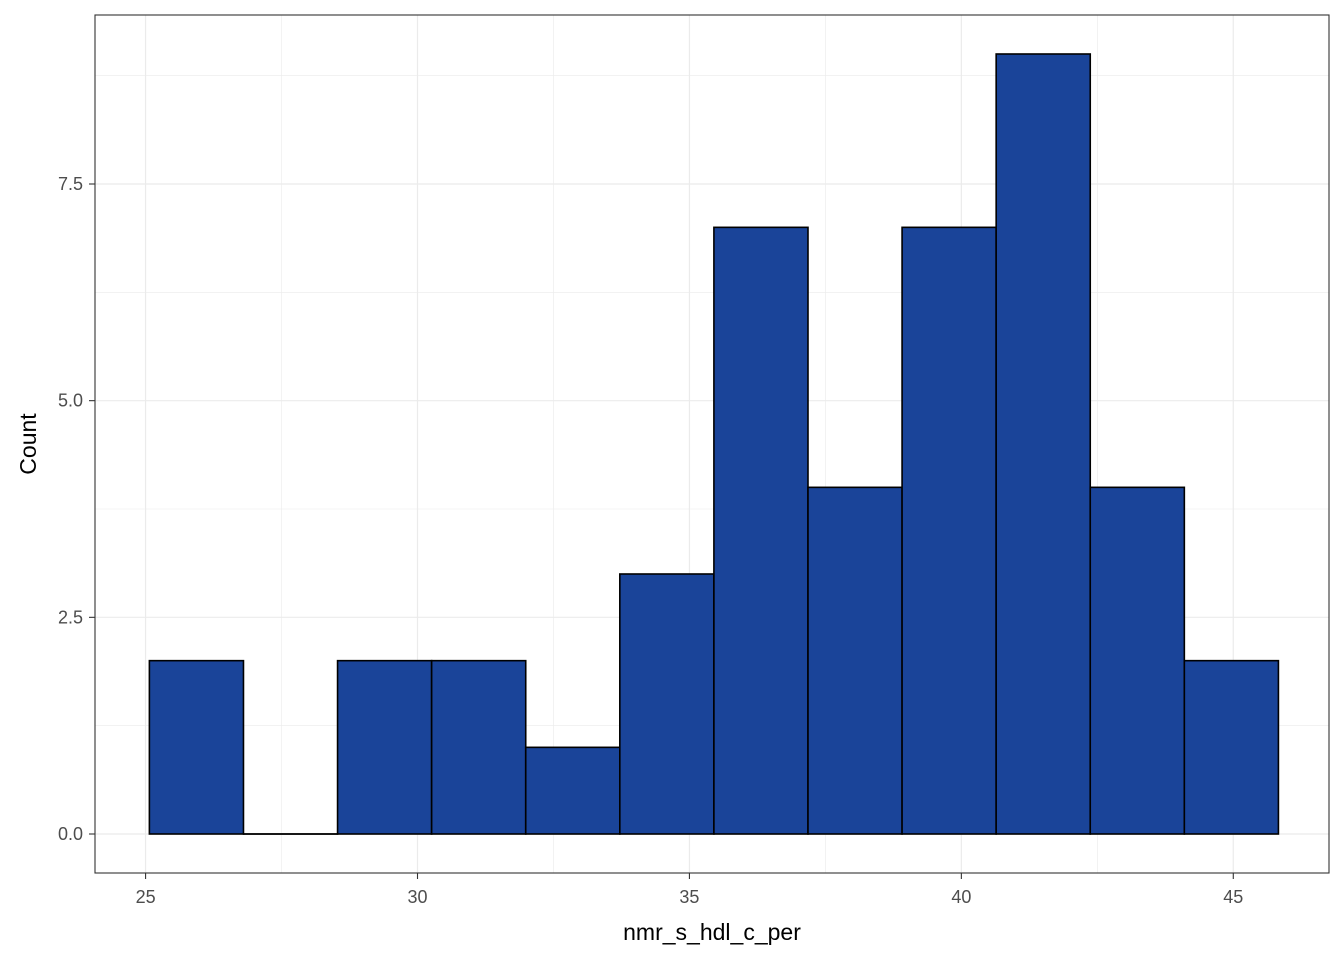  I want to click on x-axis: 25 30 35 40 45, so click(689, 890).